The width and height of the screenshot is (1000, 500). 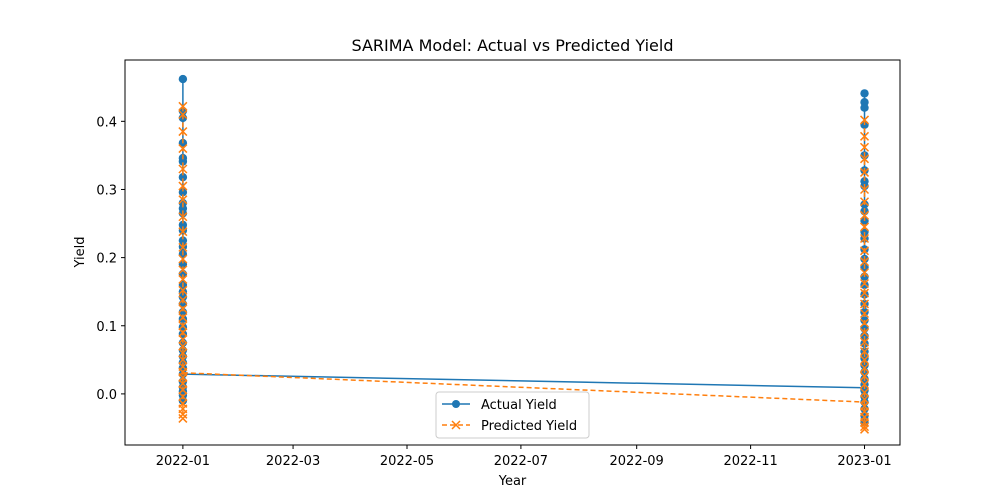 What do you see at coordinates (521, 461) in the screenshot?
I see `x-tick-label: 2022-07` at bounding box center [521, 461].